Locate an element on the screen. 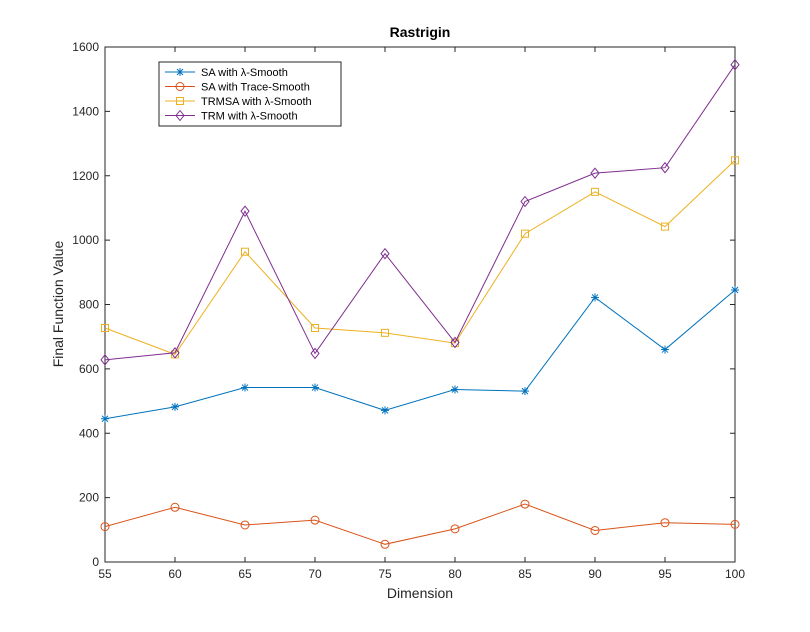  x-tick-label: 70 is located at coordinates (315, 574).